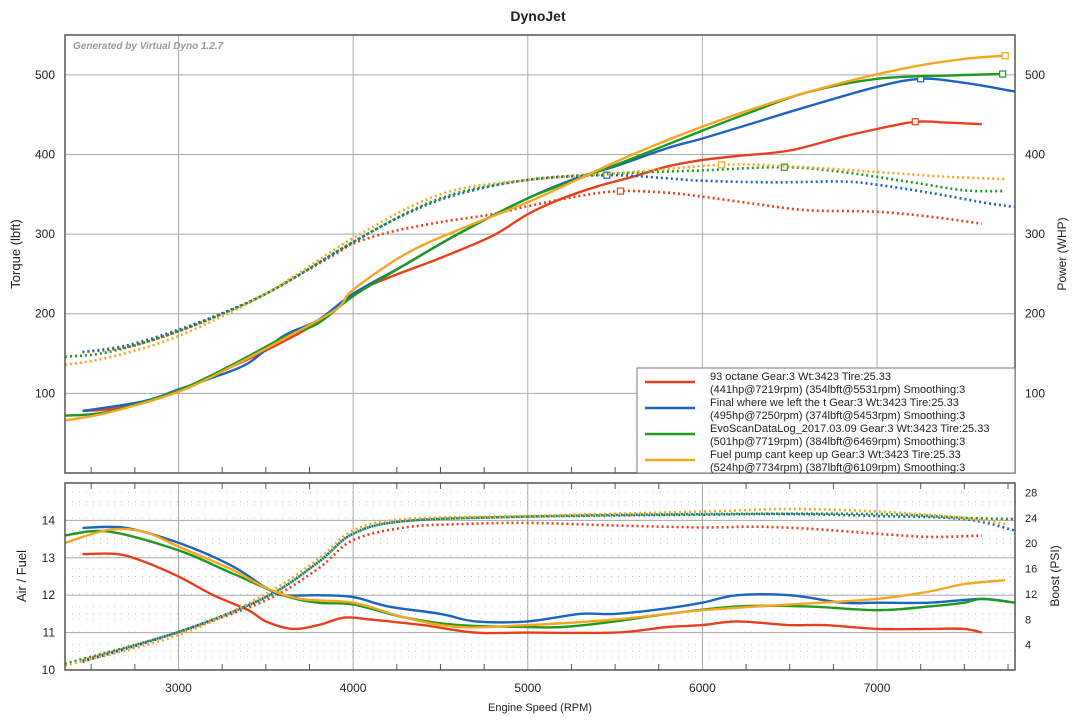 Image resolution: width=1077 pixels, height=726 pixels. What do you see at coordinates (45, 234) in the screenshot?
I see `y-tick-label: 300` at bounding box center [45, 234].